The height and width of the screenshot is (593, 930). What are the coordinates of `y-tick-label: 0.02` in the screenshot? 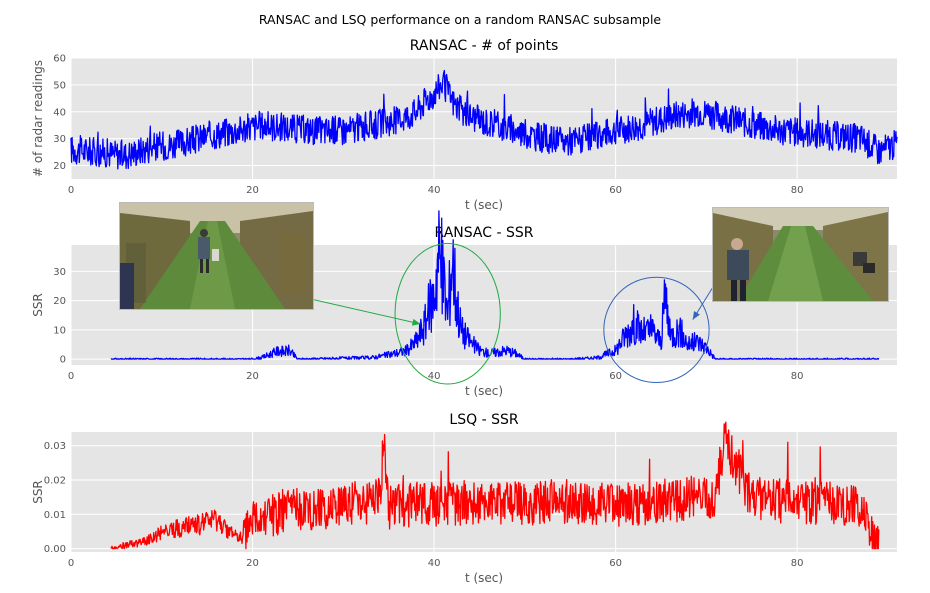 It's located at (55, 481).